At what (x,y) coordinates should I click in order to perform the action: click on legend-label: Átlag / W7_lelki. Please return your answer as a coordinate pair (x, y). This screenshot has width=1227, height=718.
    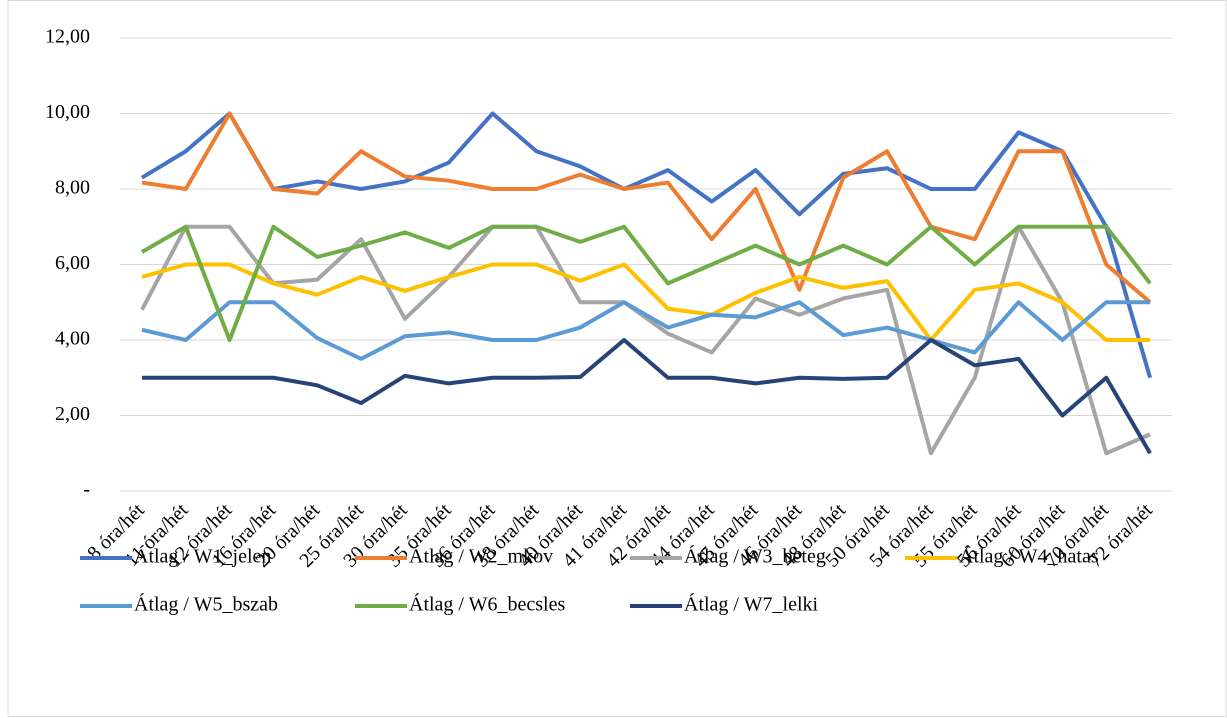
    Looking at the image, I should click on (751, 604).